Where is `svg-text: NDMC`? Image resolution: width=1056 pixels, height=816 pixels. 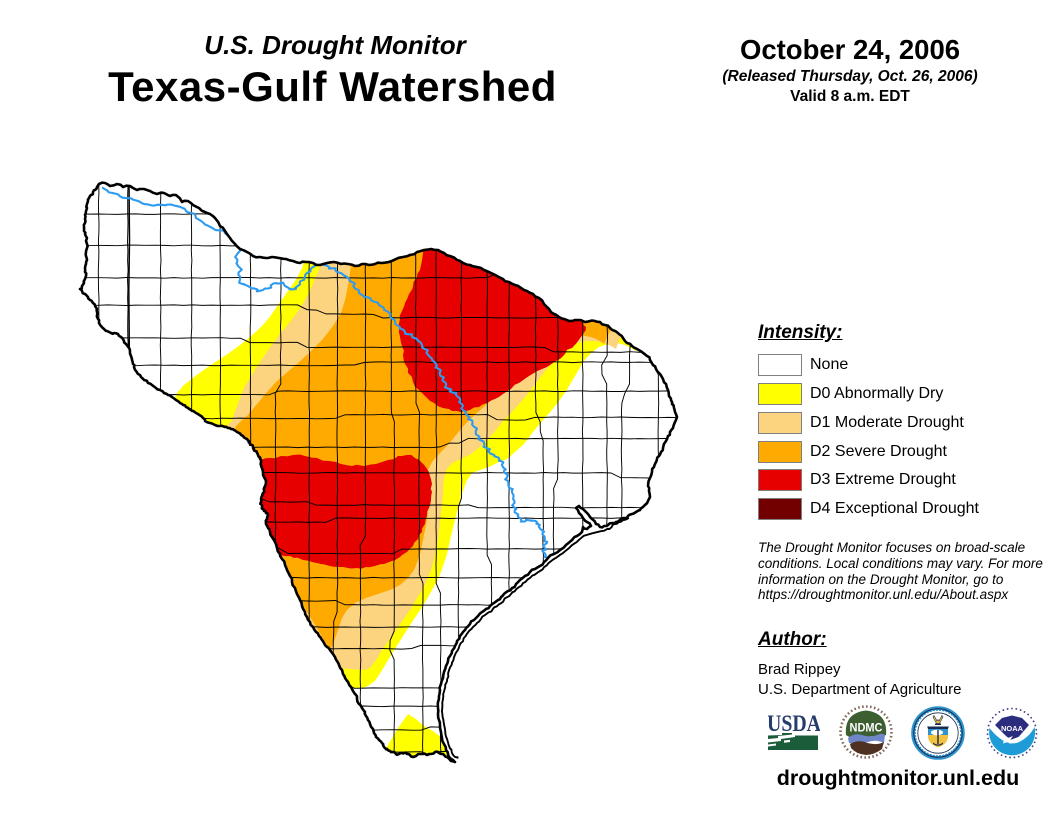 svg-text: NDMC is located at coordinates (866, 728).